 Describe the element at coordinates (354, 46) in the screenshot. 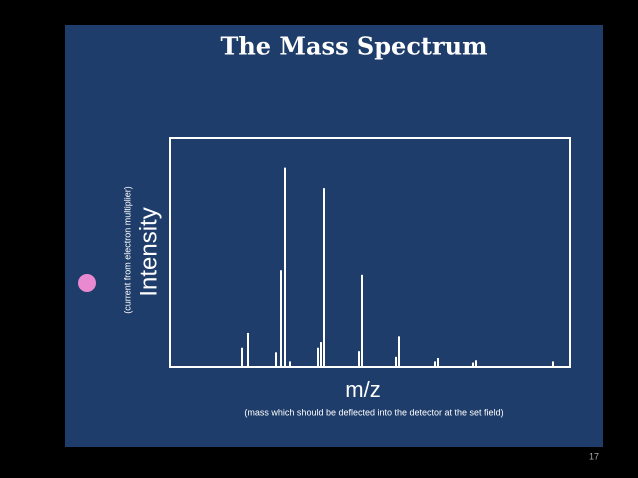

I see `chart-title: The Mass Spectrum` at that location.